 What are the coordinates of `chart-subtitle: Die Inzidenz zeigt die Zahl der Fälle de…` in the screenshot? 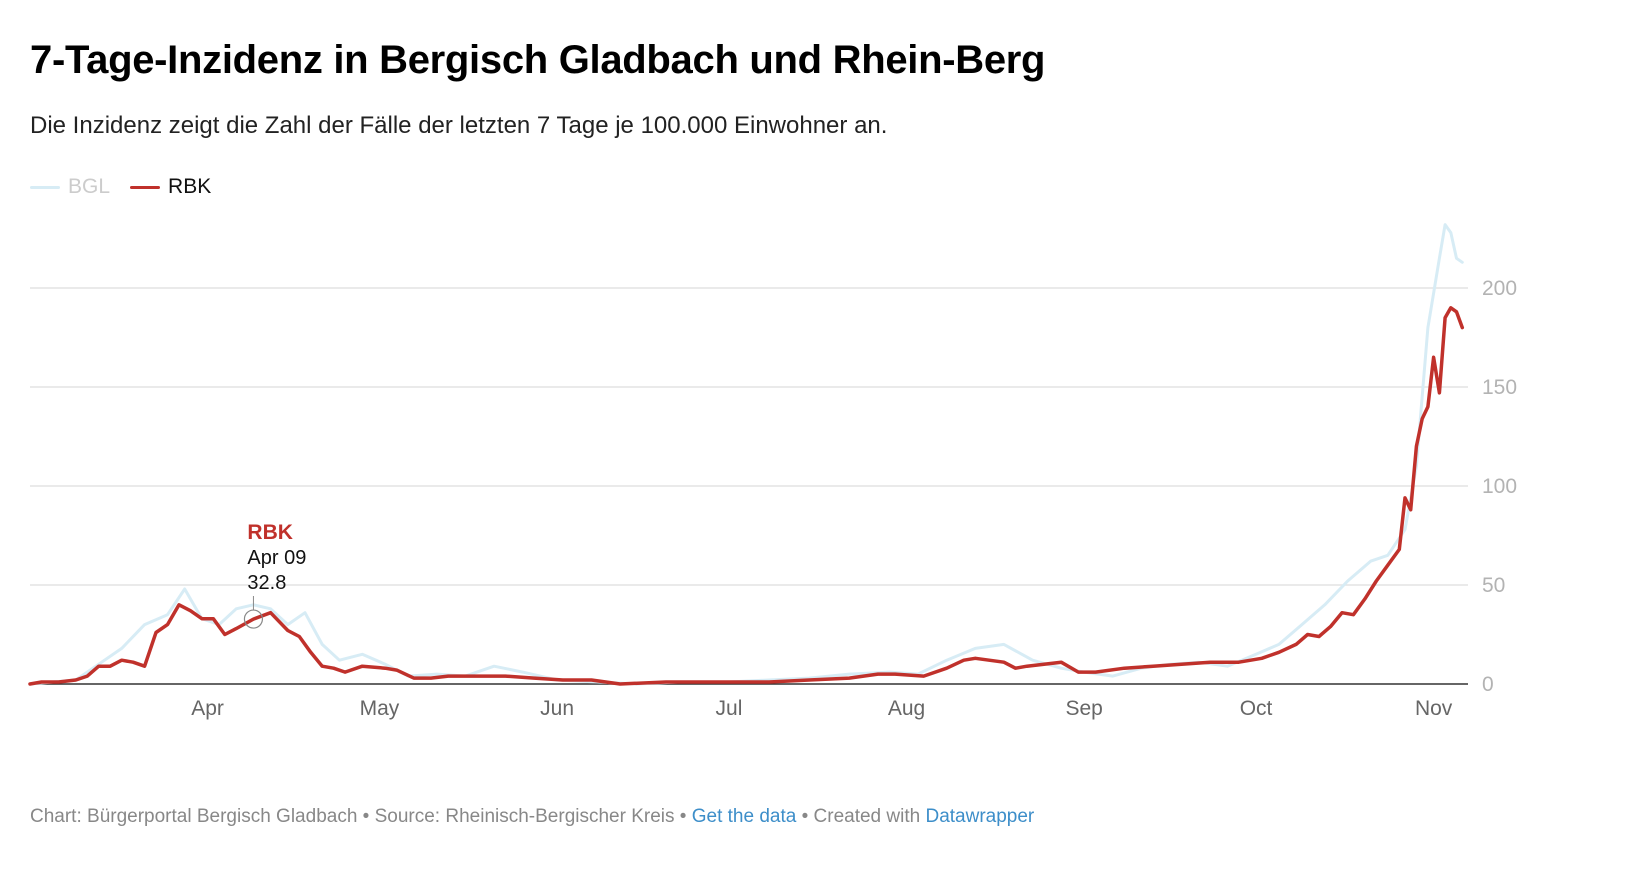 It's located at (459, 125).